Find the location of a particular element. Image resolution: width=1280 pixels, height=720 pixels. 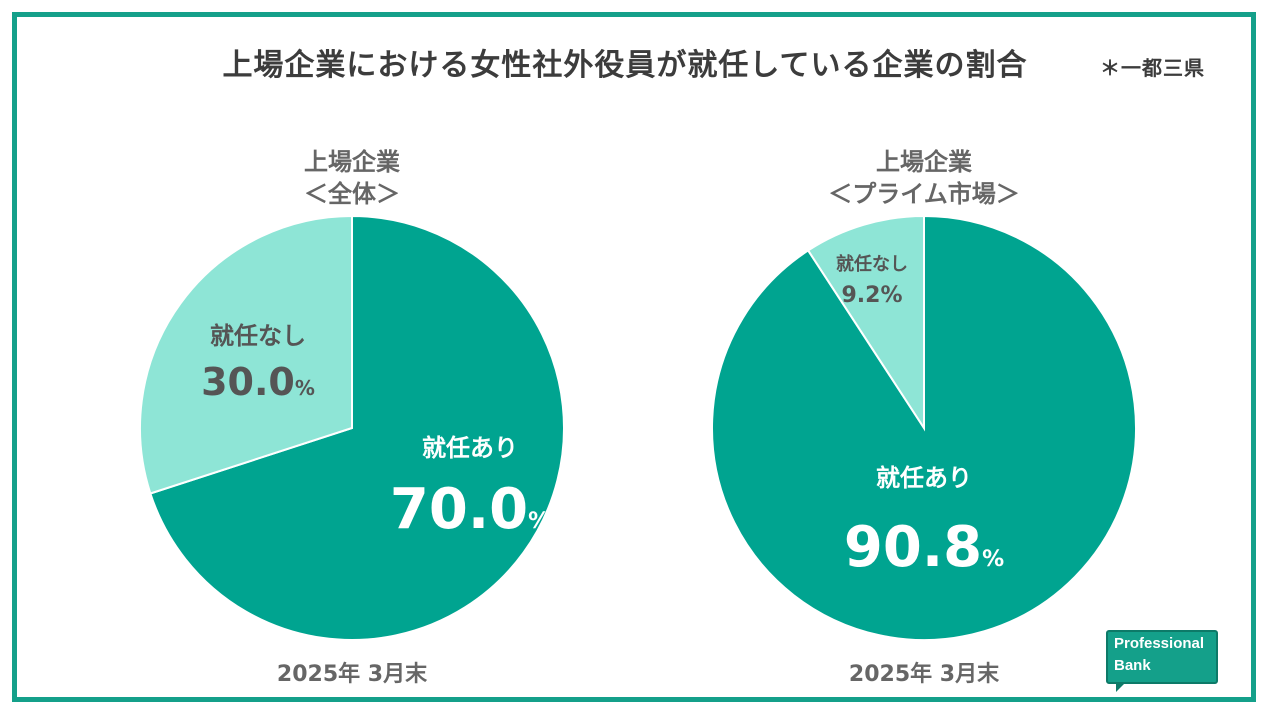

pie1-label-yes: 就任あり is located at coordinates (470, 448).